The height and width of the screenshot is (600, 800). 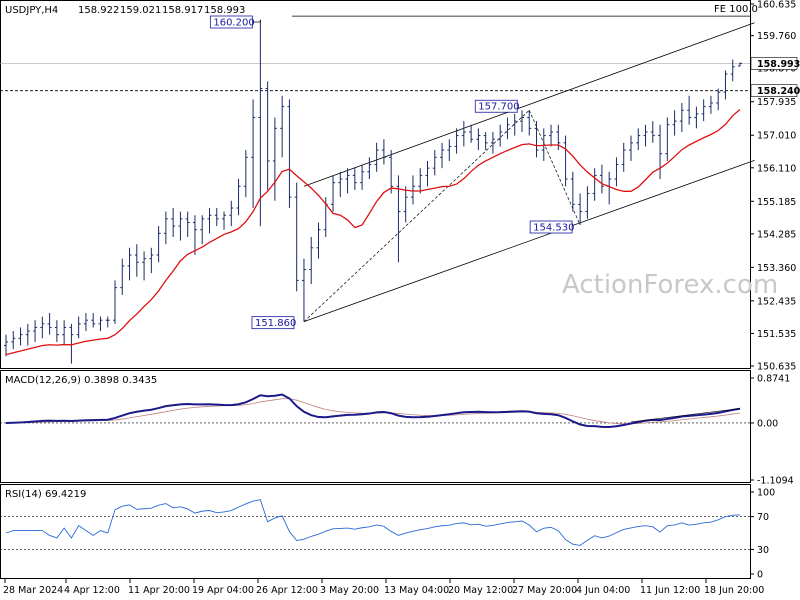 What do you see at coordinates (778, 64) in the screenshot?
I see `price-tag-label: 158.993` at bounding box center [778, 64].